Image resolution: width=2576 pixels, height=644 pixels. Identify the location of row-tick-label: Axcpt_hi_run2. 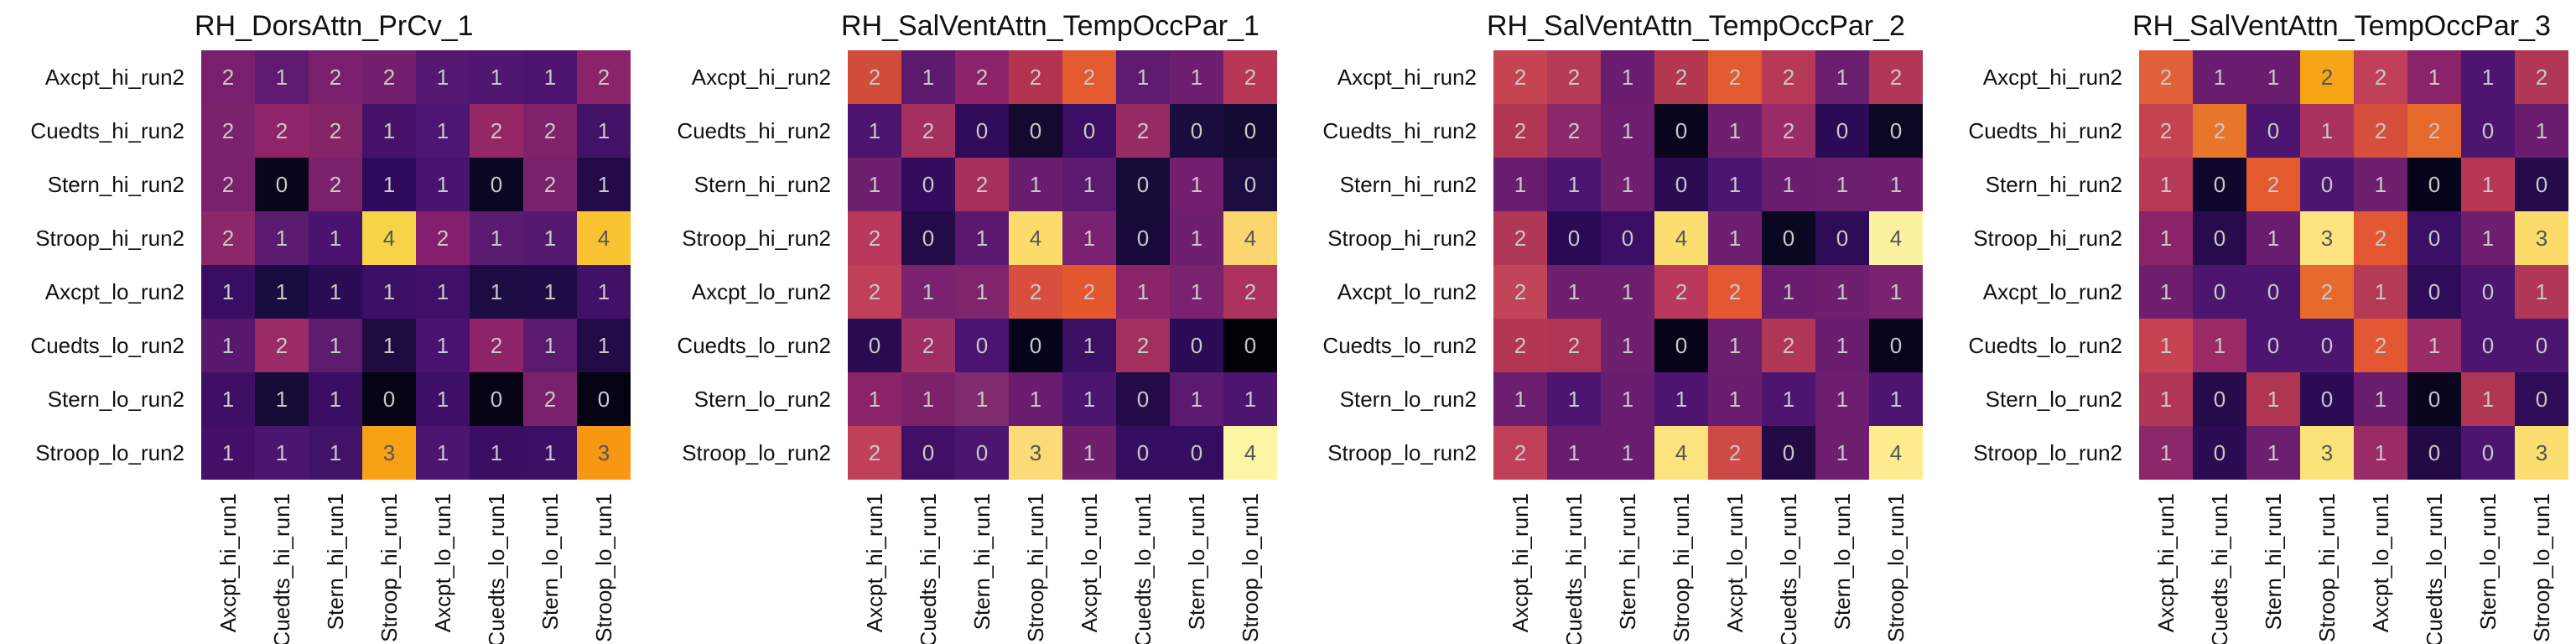
(761, 77).